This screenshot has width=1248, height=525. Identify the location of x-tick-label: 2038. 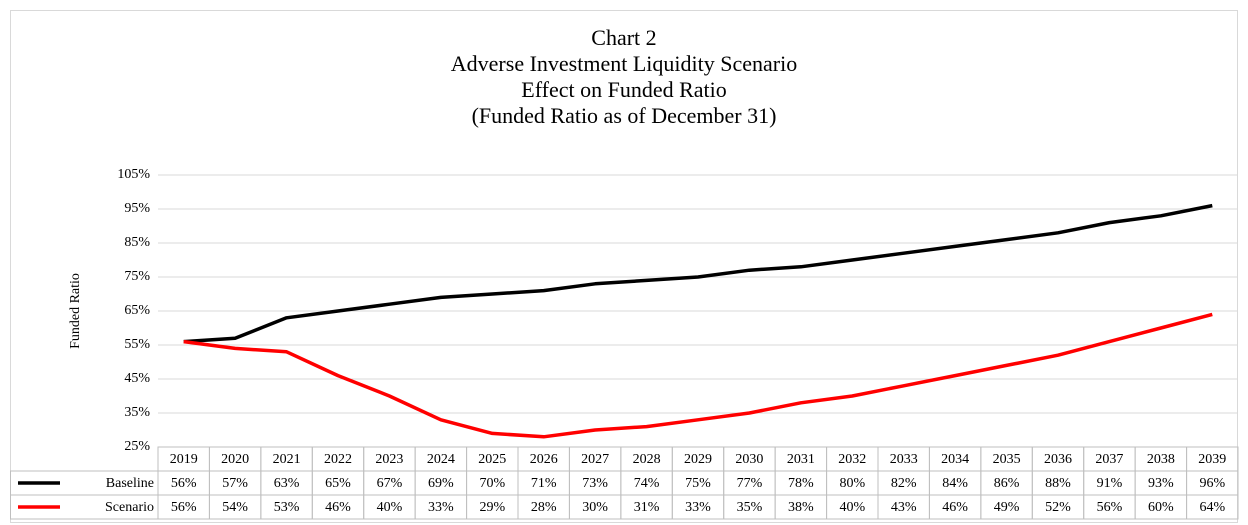
(1161, 459).